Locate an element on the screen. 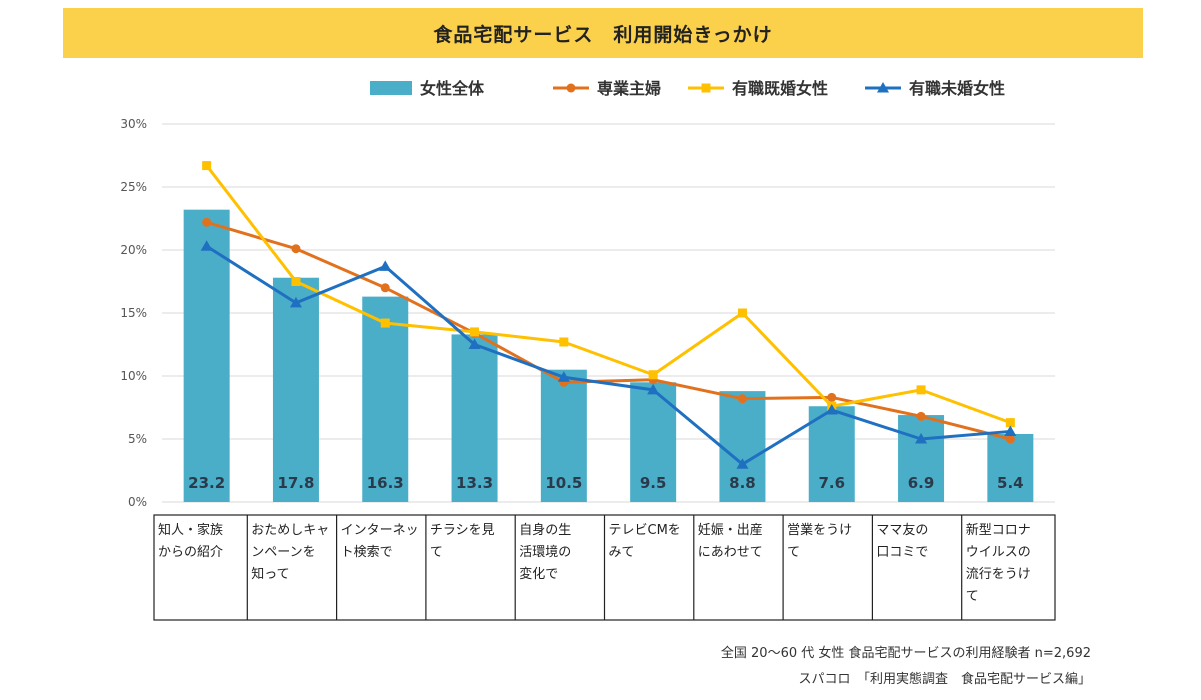 The height and width of the screenshot is (700, 1201). y-tick-label: 20% is located at coordinates (133, 250).